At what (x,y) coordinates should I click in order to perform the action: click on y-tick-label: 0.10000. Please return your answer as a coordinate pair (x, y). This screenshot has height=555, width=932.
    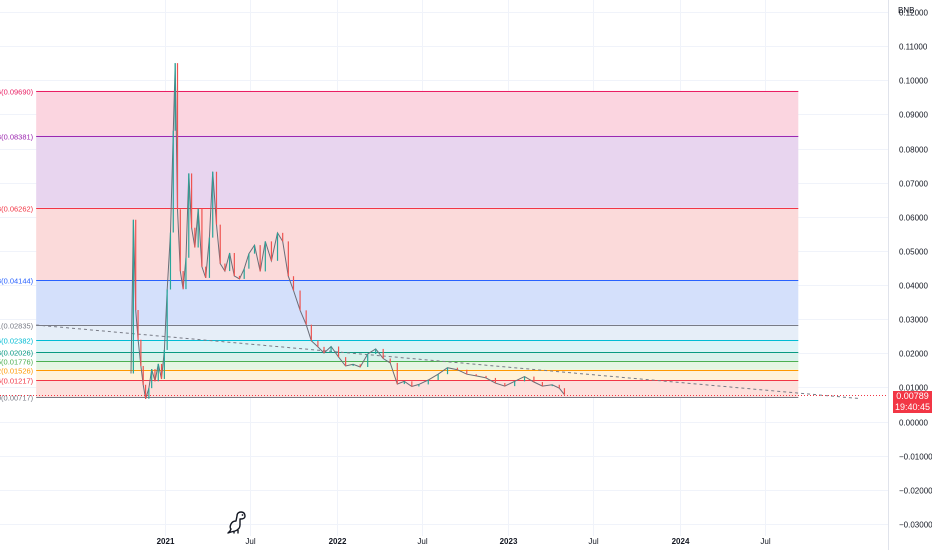
    Looking at the image, I should click on (913, 81).